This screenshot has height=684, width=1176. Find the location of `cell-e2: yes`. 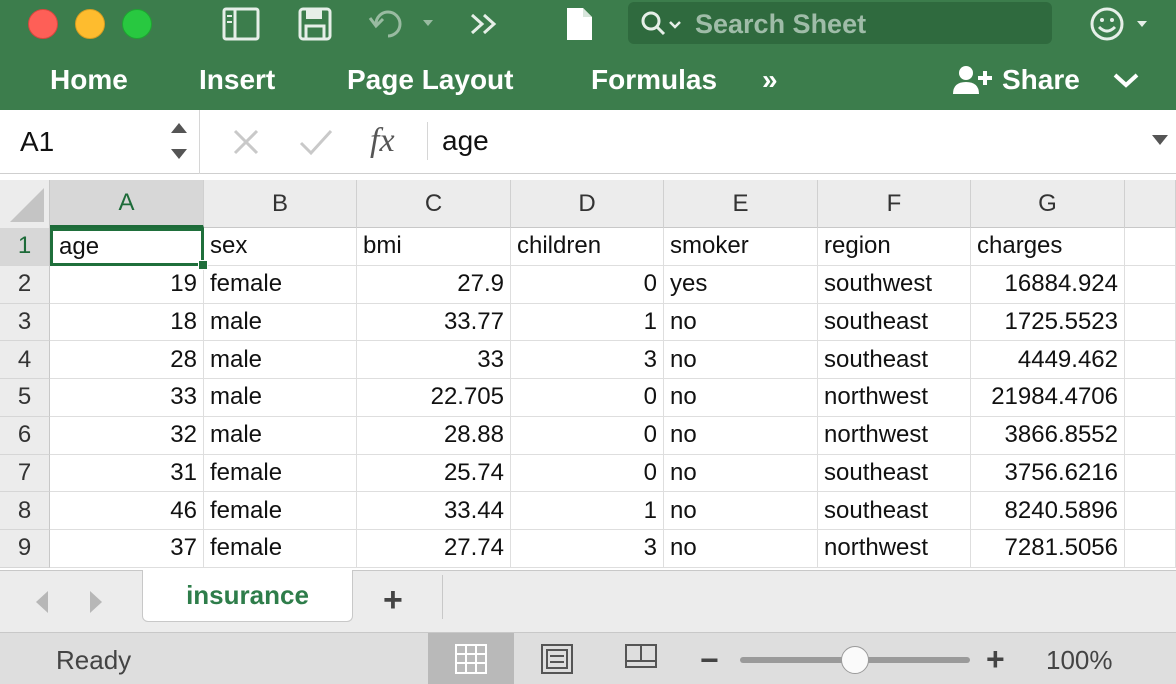

cell-e2: yes is located at coordinates (741, 284).